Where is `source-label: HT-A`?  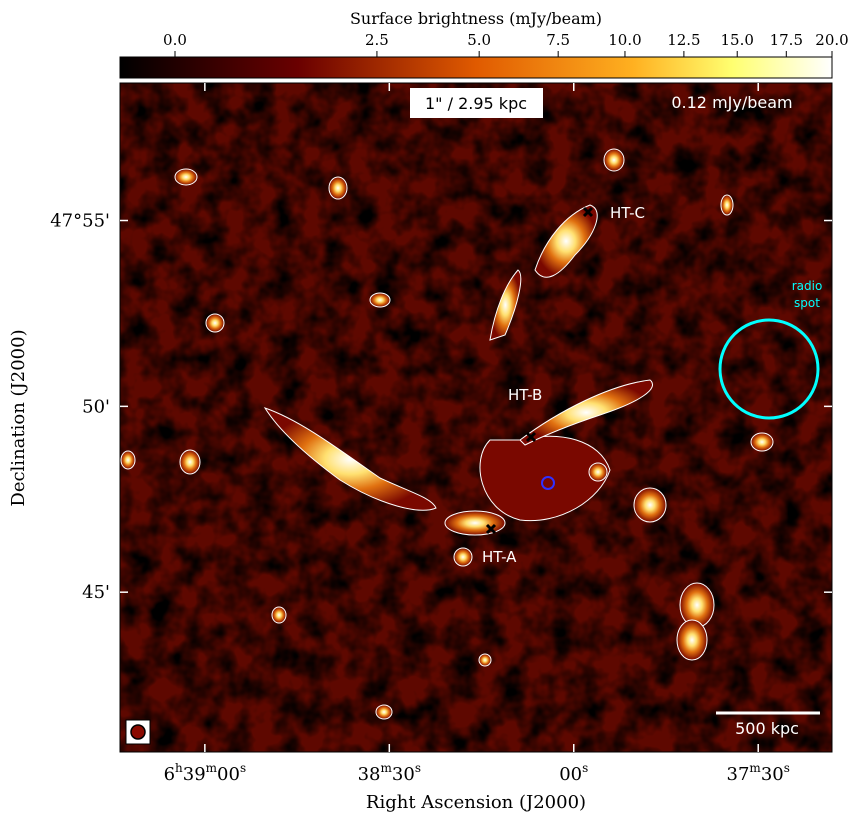
source-label: HT-A is located at coordinates (499, 557).